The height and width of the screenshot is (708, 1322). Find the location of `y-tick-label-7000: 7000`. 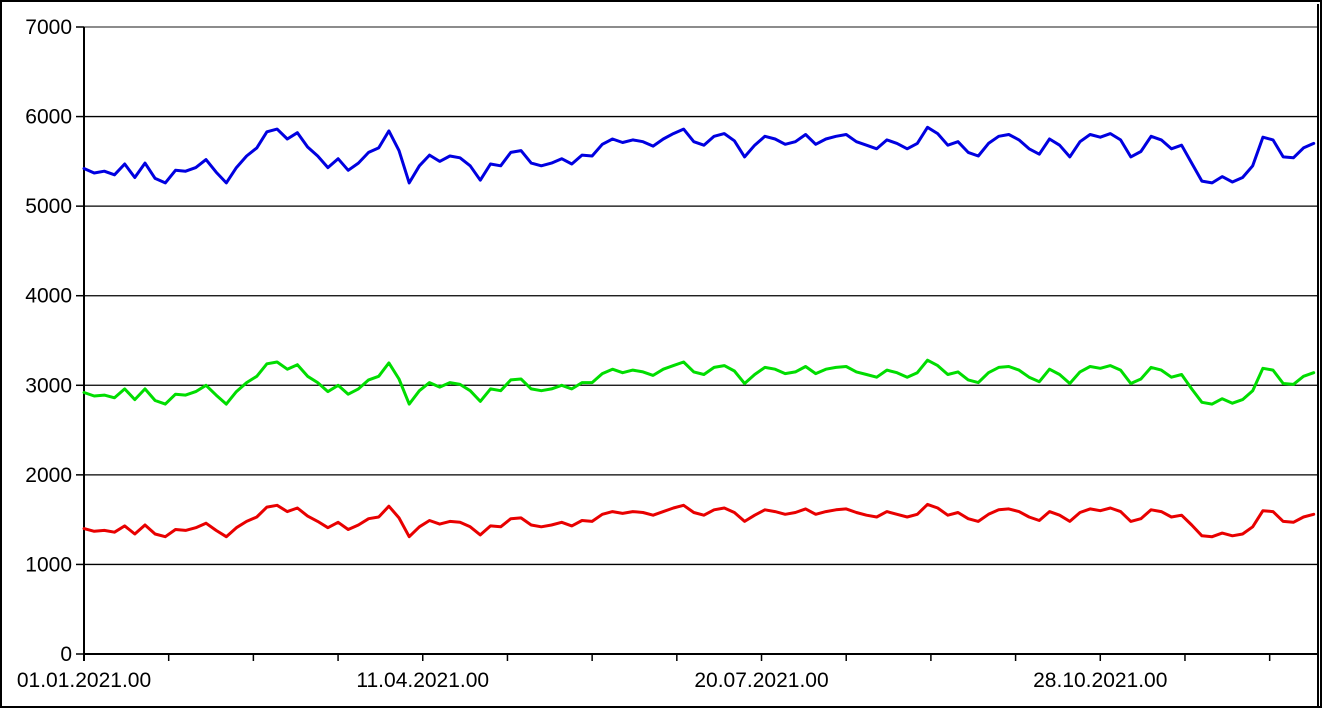

y-tick-label-7000: 7000 is located at coordinates (48, 27).